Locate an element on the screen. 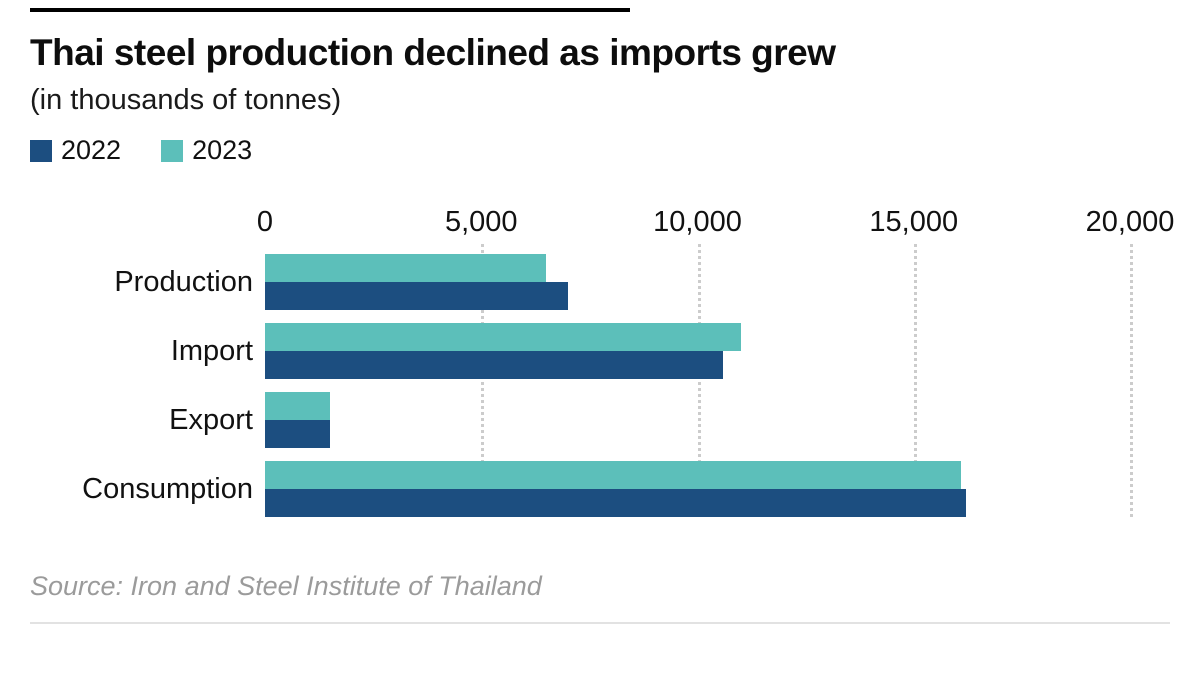 The image size is (1200, 675). bar-2022-consumption is located at coordinates (615, 503).